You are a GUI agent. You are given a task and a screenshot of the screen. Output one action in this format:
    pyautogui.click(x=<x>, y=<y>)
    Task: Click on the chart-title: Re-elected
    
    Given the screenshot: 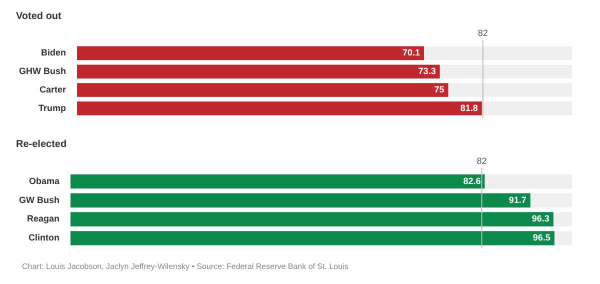 What is the action you would take?
    pyautogui.click(x=41, y=144)
    